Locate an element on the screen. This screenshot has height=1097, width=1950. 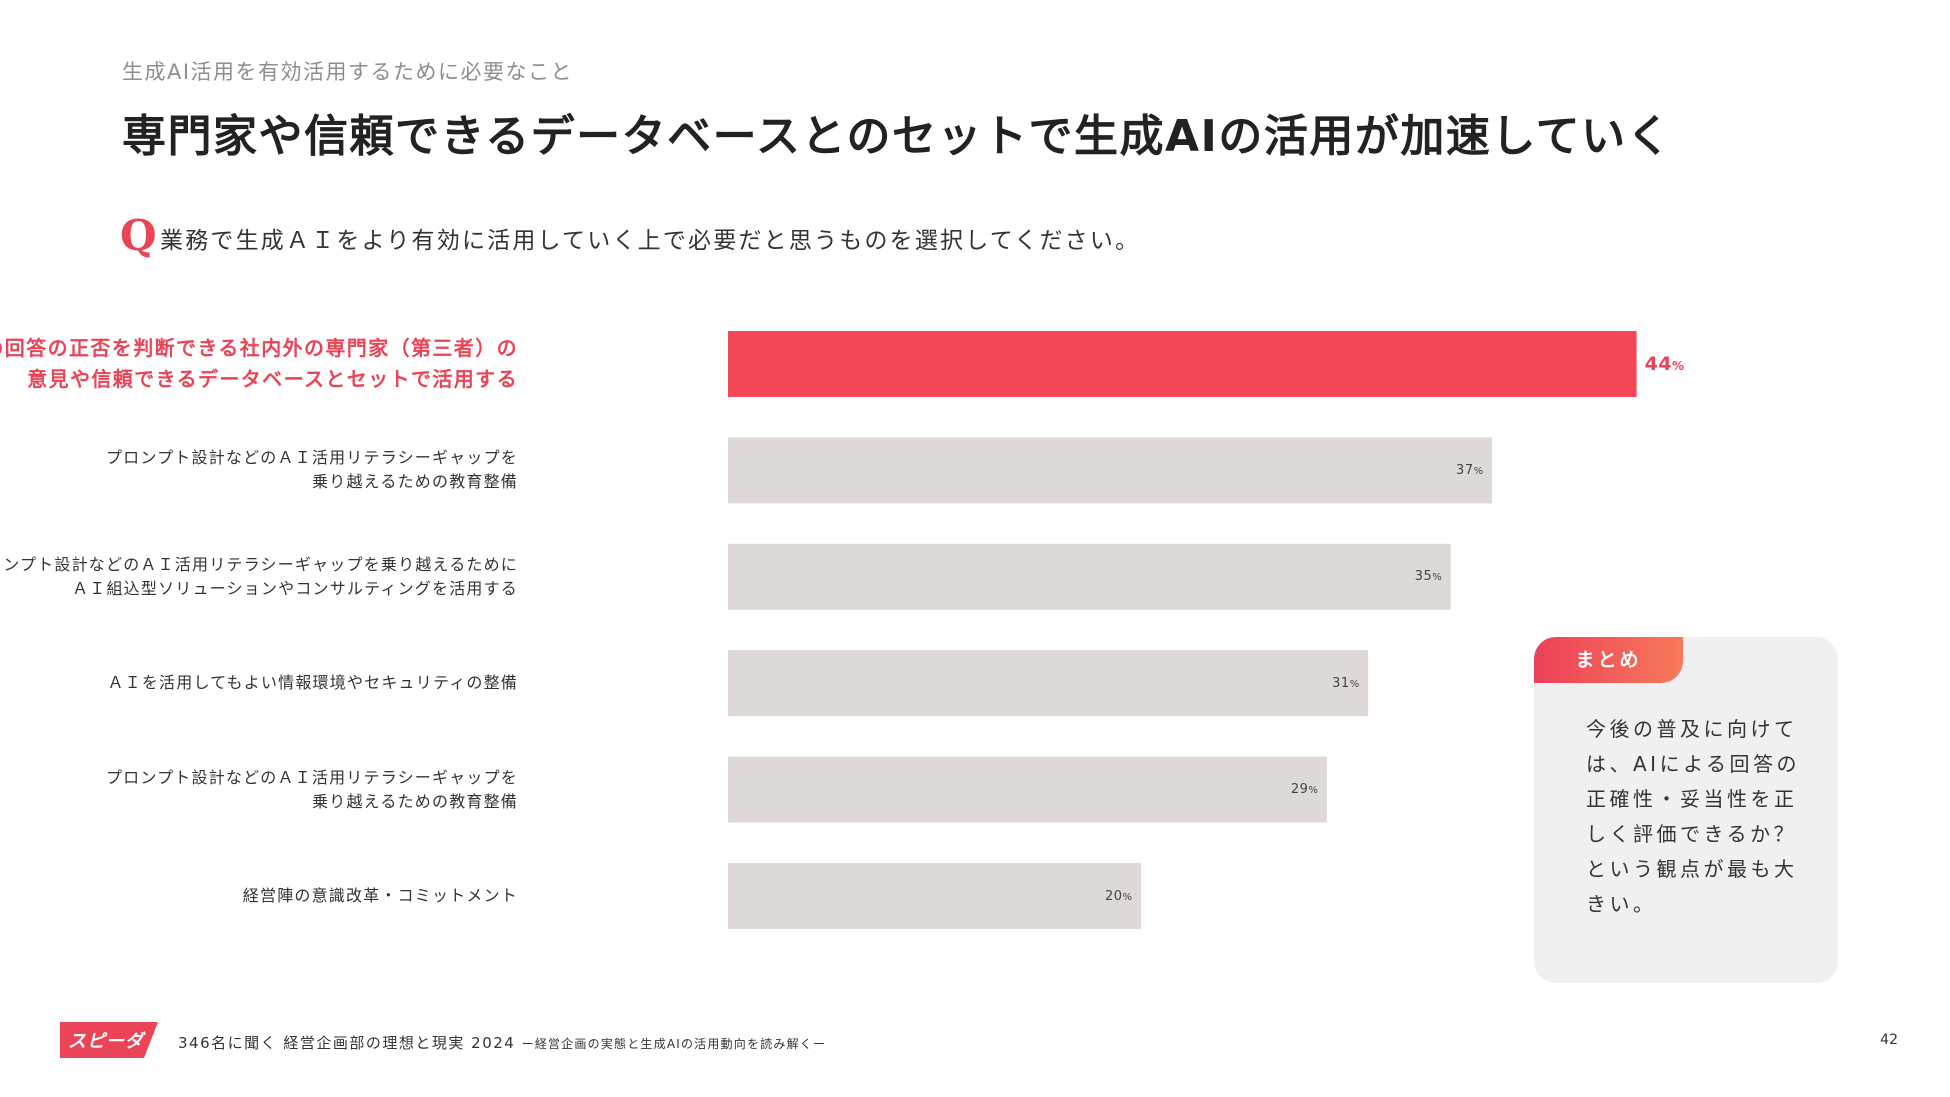
question-text: 業務で生成ＡＩをより有効に活用していく上で必要だと思うものを選択してください。 is located at coordinates (650, 241).